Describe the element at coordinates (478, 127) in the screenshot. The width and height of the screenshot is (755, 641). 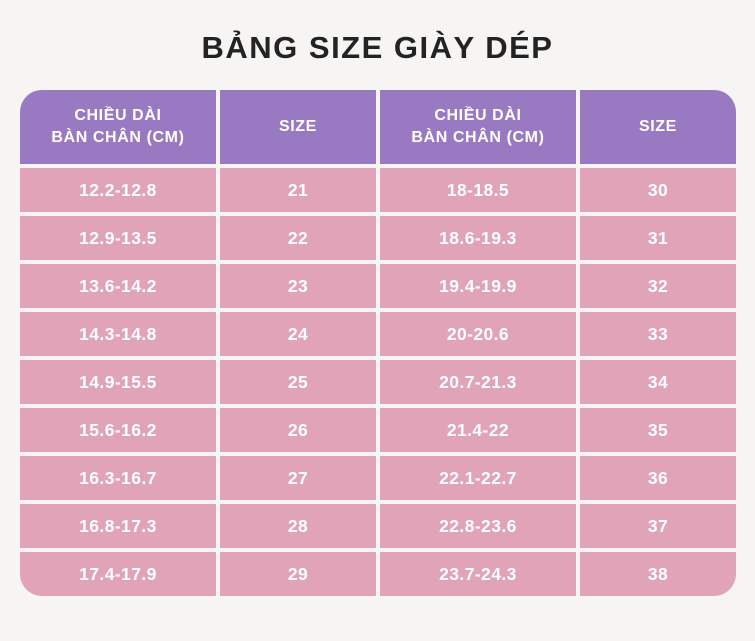
I see `header-foot-length-right: CHIỀU DÀI BÀN CHÂN (CM)` at that location.